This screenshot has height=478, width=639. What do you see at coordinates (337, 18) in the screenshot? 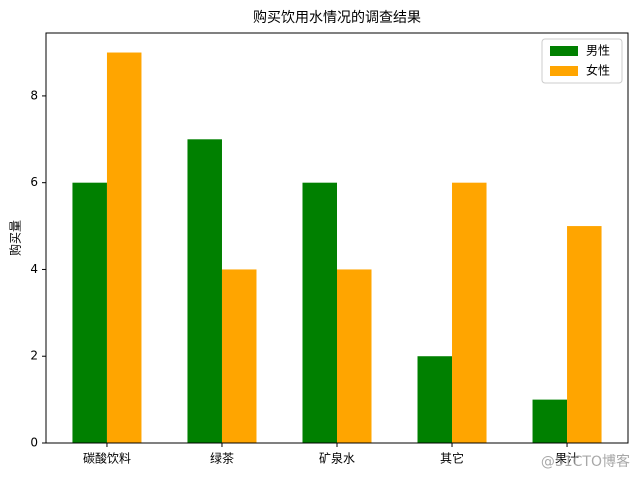
I see `chart-title: 购买饮用水情况的调查结果` at bounding box center [337, 18].